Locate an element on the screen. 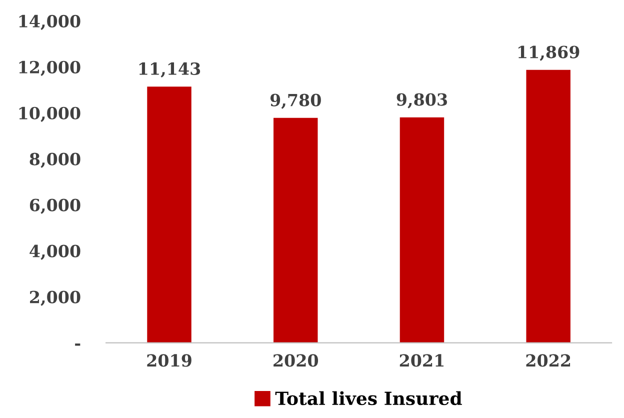 The image size is (624, 418). x-tick-label: 2020 is located at coordinates (296, 360).